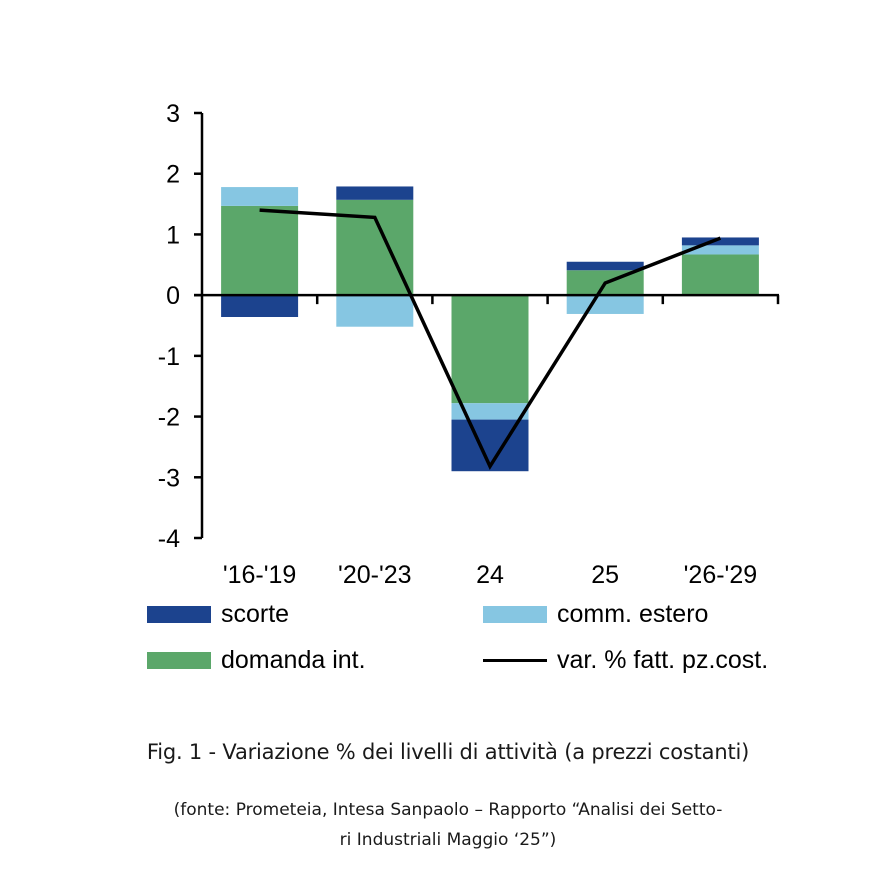 This screenshot has height=884, width=896. I want to click on legend-label: comm. estero, so click(633, 614).